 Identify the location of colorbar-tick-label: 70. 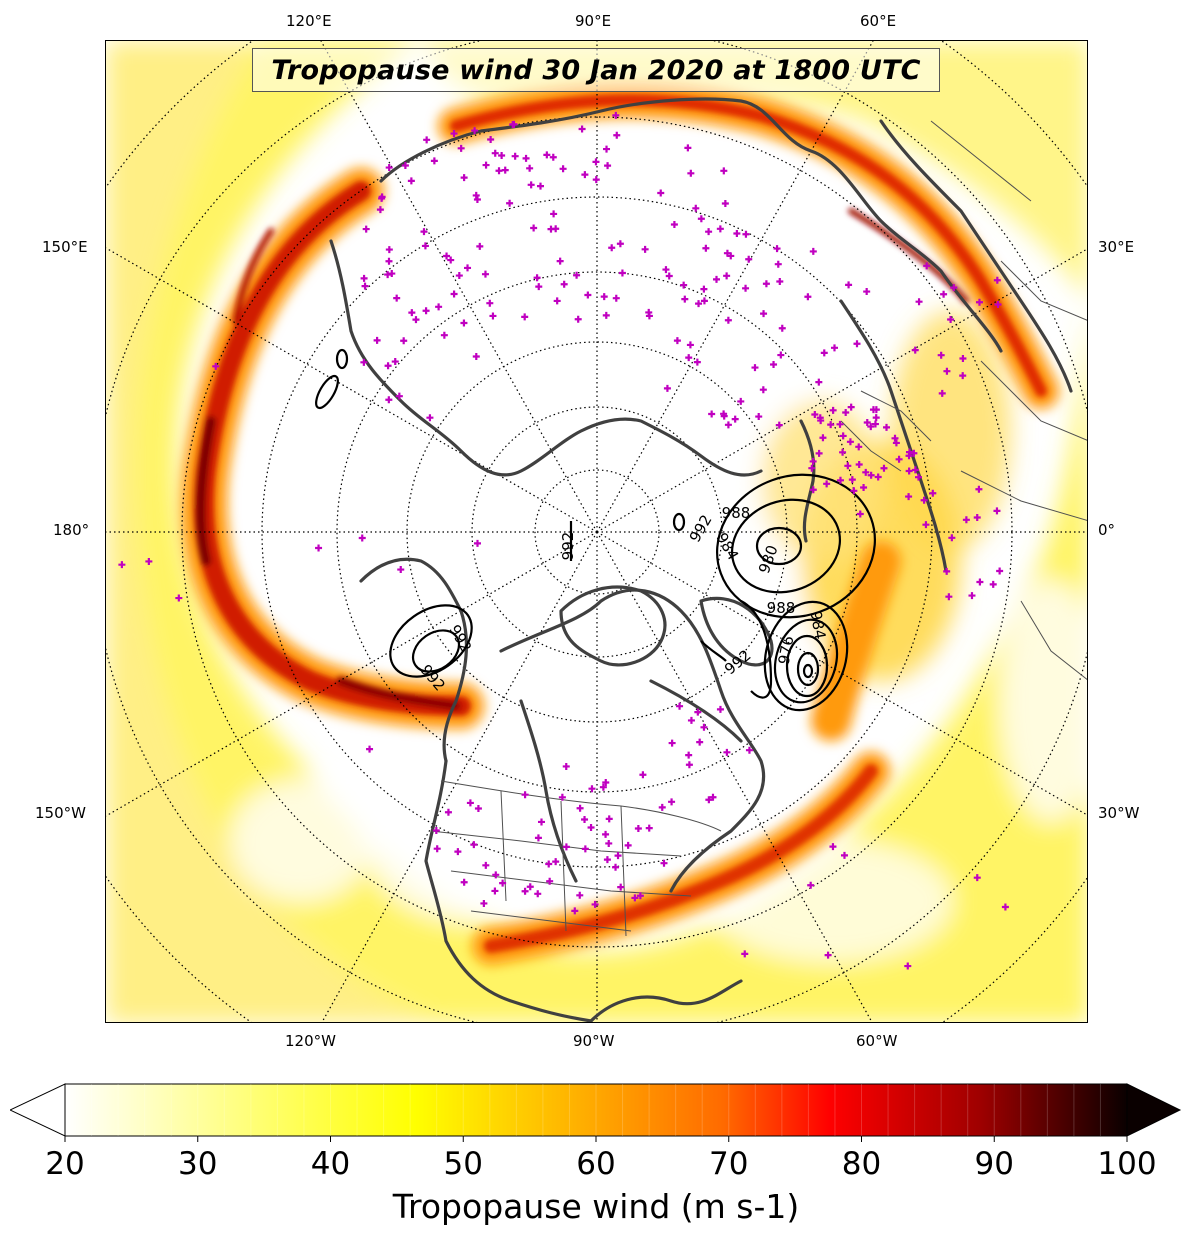
(729, 1164).